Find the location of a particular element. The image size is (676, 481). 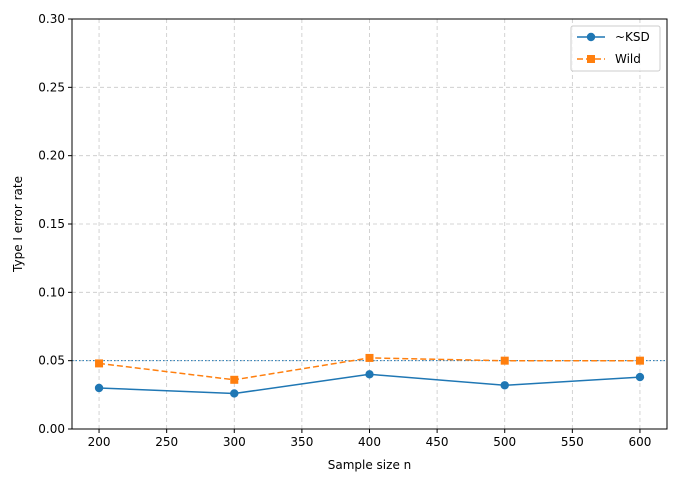

x-tick-label: 400 is located at coordinates (369, 442).